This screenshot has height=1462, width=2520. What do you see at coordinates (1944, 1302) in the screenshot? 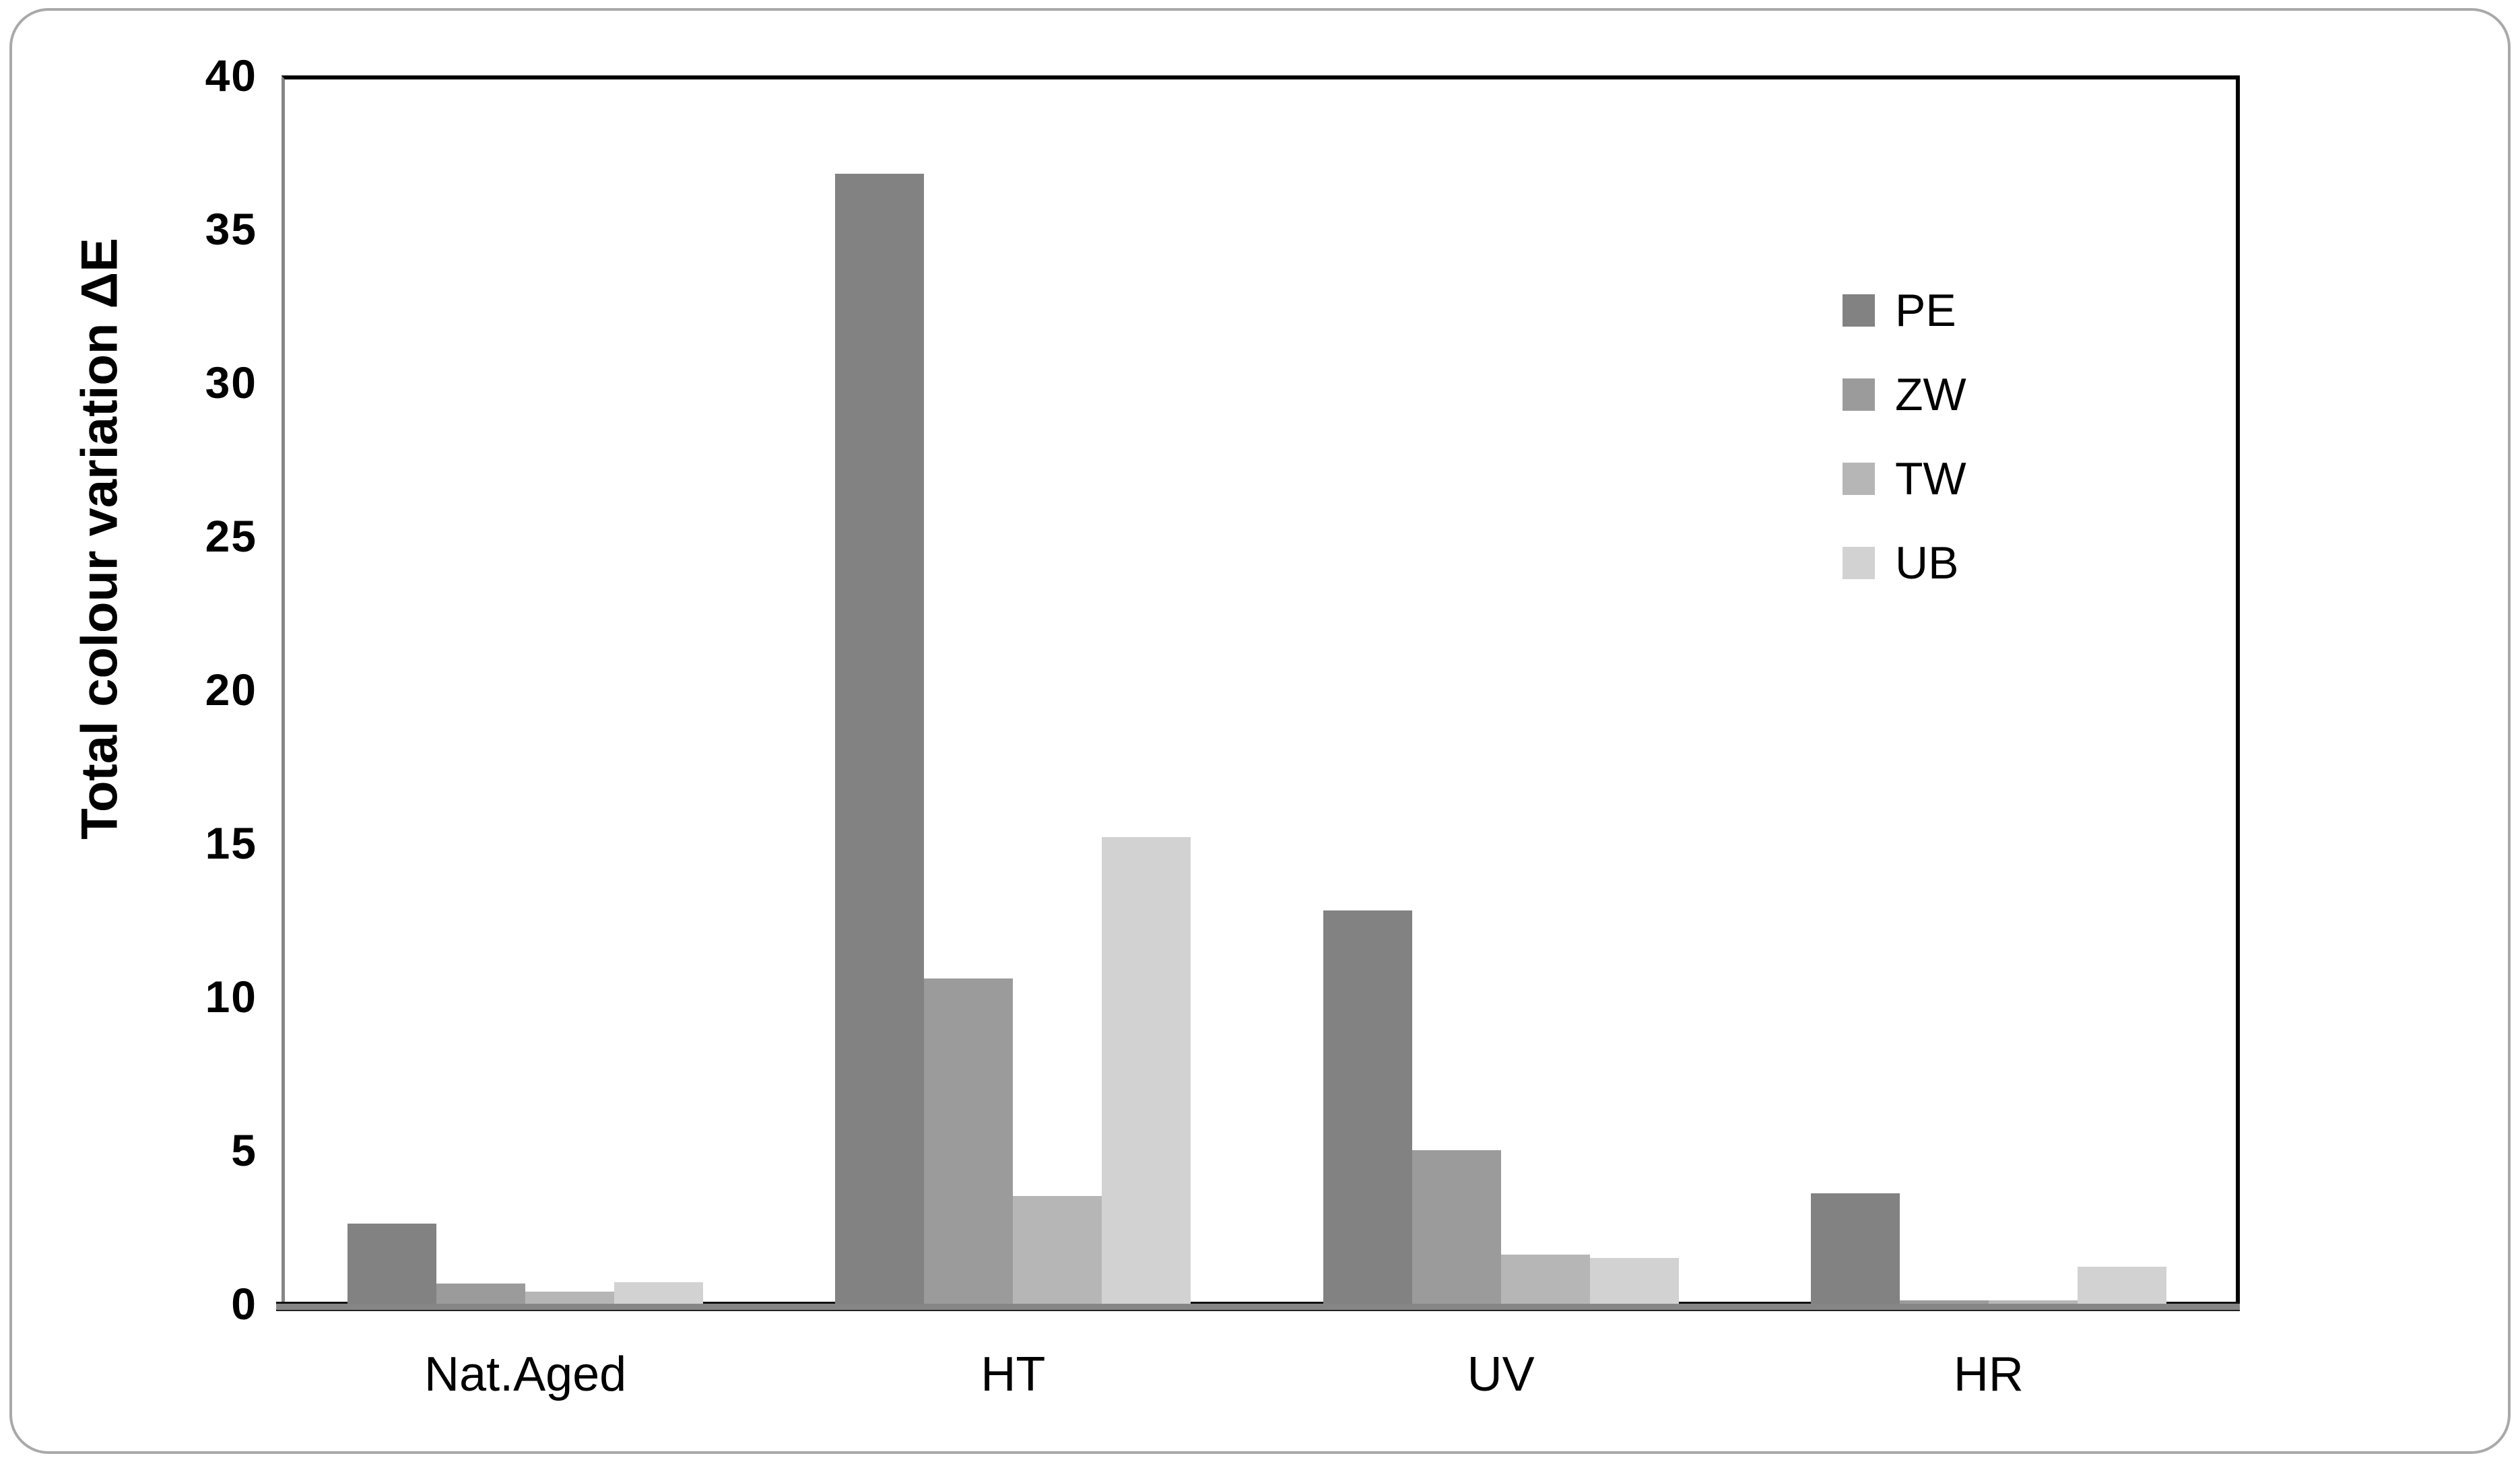
I see `bar-zw-hr` at bounding box center [1944, 1302].